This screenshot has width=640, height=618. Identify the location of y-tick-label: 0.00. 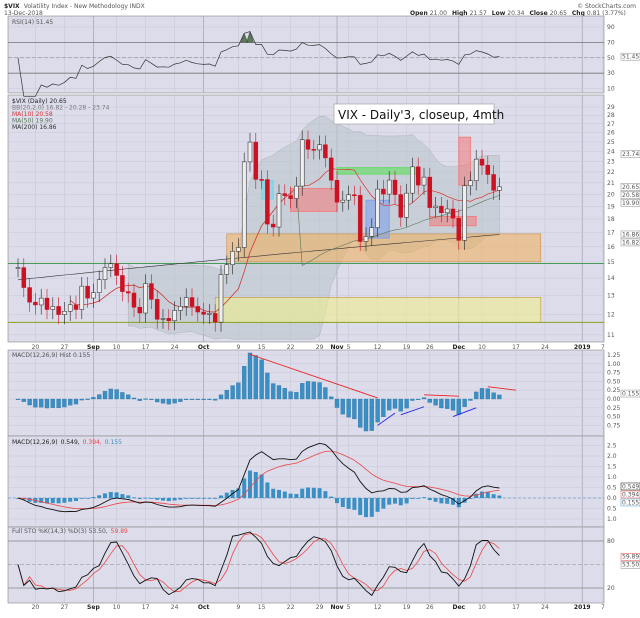
(614, 399).